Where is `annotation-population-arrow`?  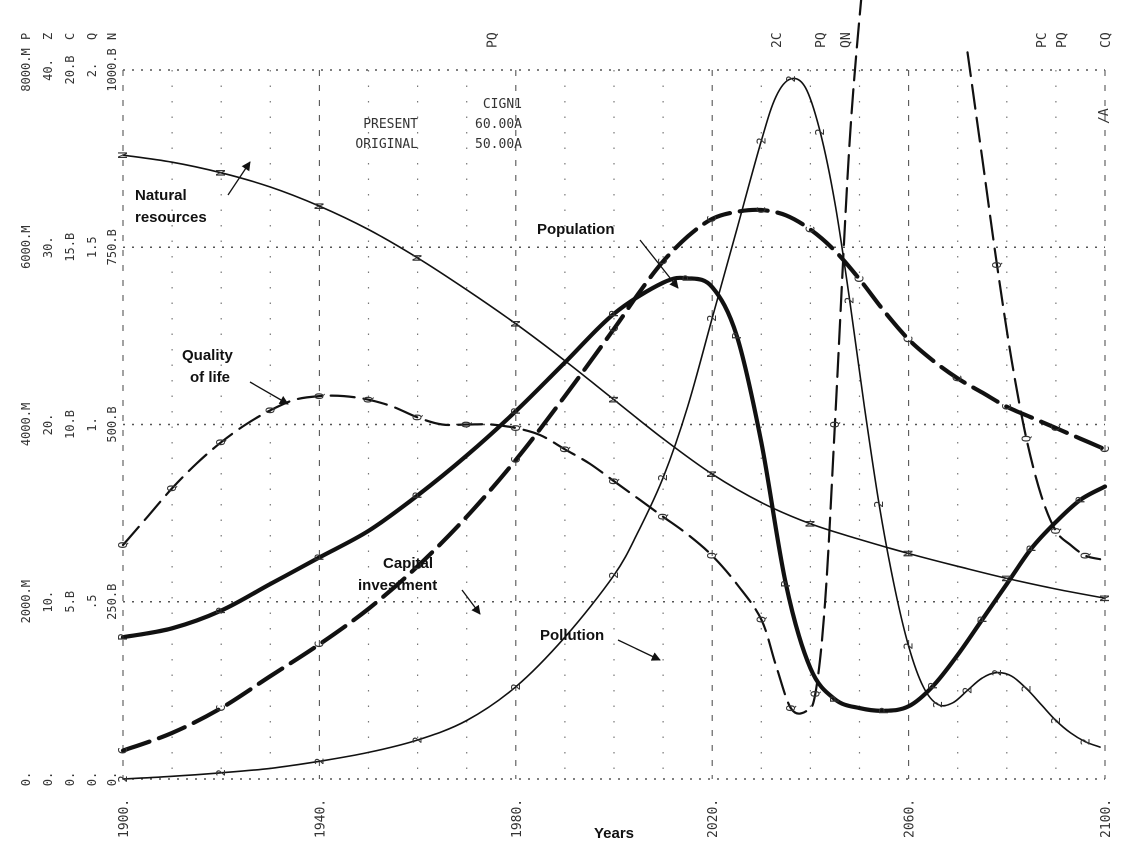 annotation-population-arrow is located at coordinates (659, 264).